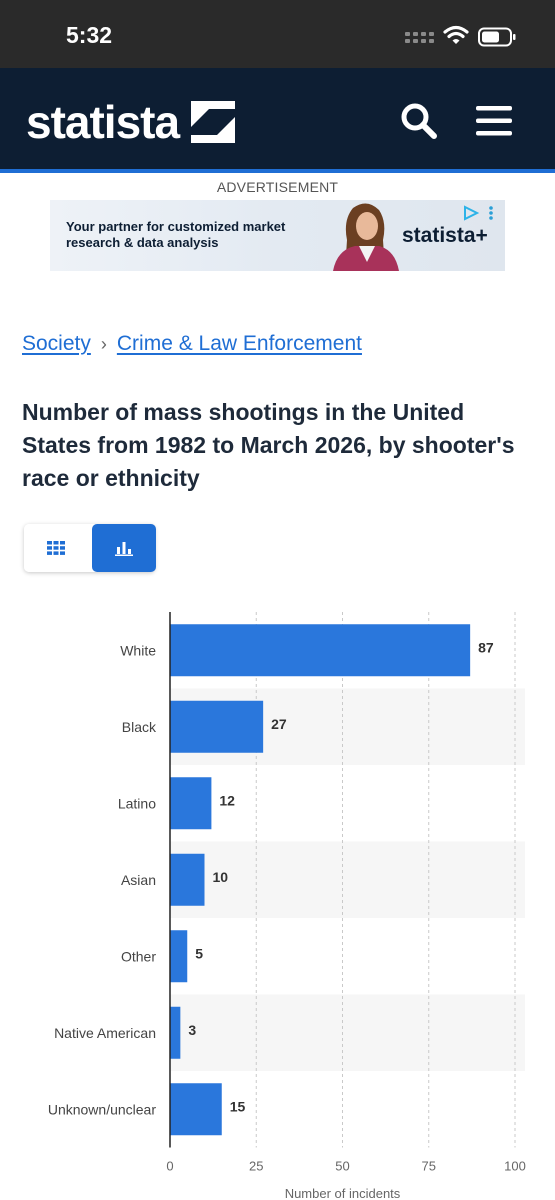 The image size is (555, 1200). Describe the element at coordinates (139, 727) in the screenshot. I see `category-label: Black` at that location.